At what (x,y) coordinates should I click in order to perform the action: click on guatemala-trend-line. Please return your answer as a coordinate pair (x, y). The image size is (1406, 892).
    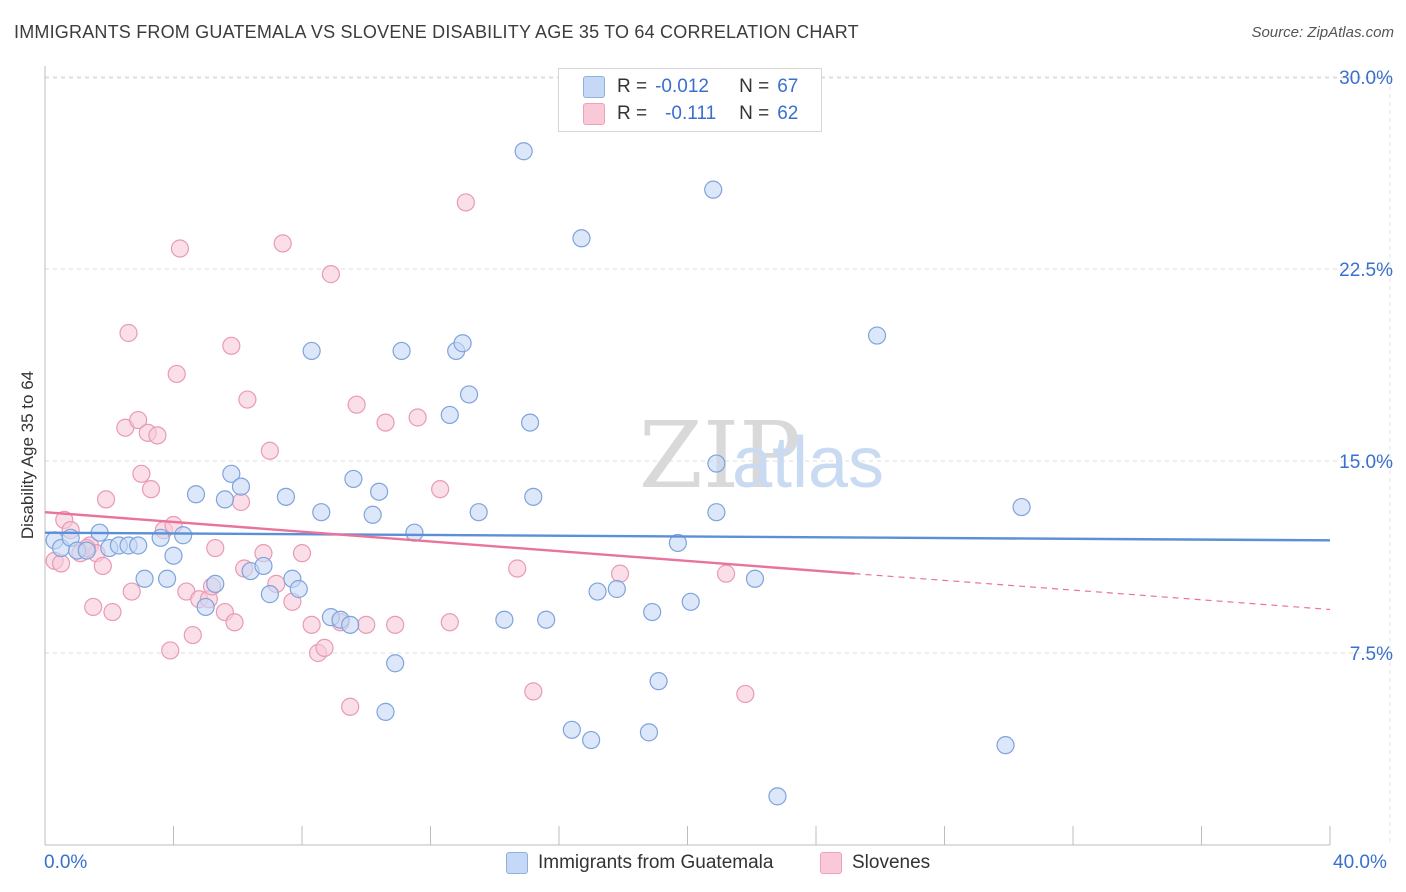
    Looking at the image, I should click on (687, 536).